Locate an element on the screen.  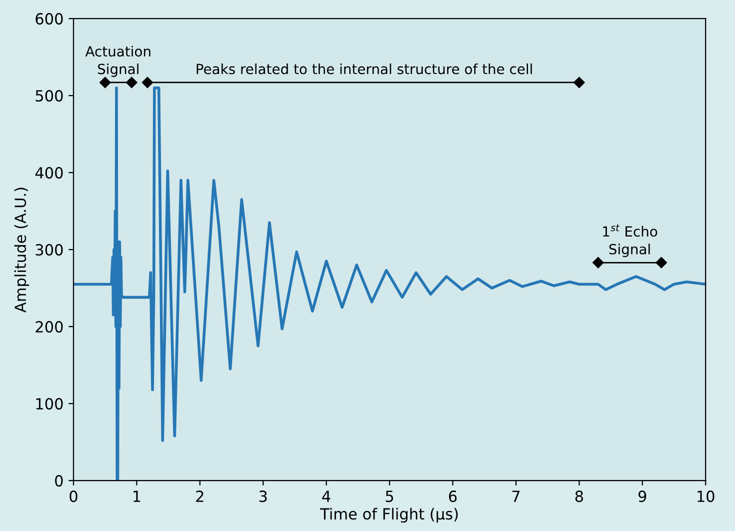
x-tick-label: 7 is located at coordinates (516, 496).